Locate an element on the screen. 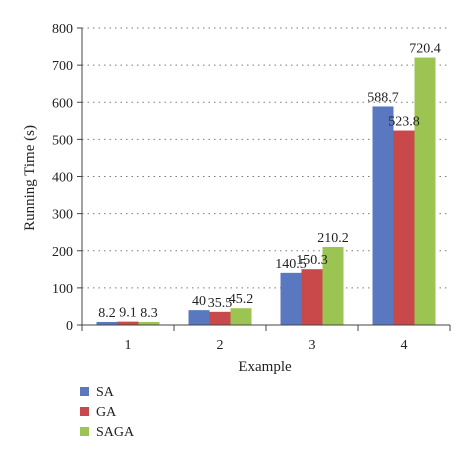 This screenshot has width=474, height=460. y-axis-title: Running Time (s) is located at coordinates (30, 178).